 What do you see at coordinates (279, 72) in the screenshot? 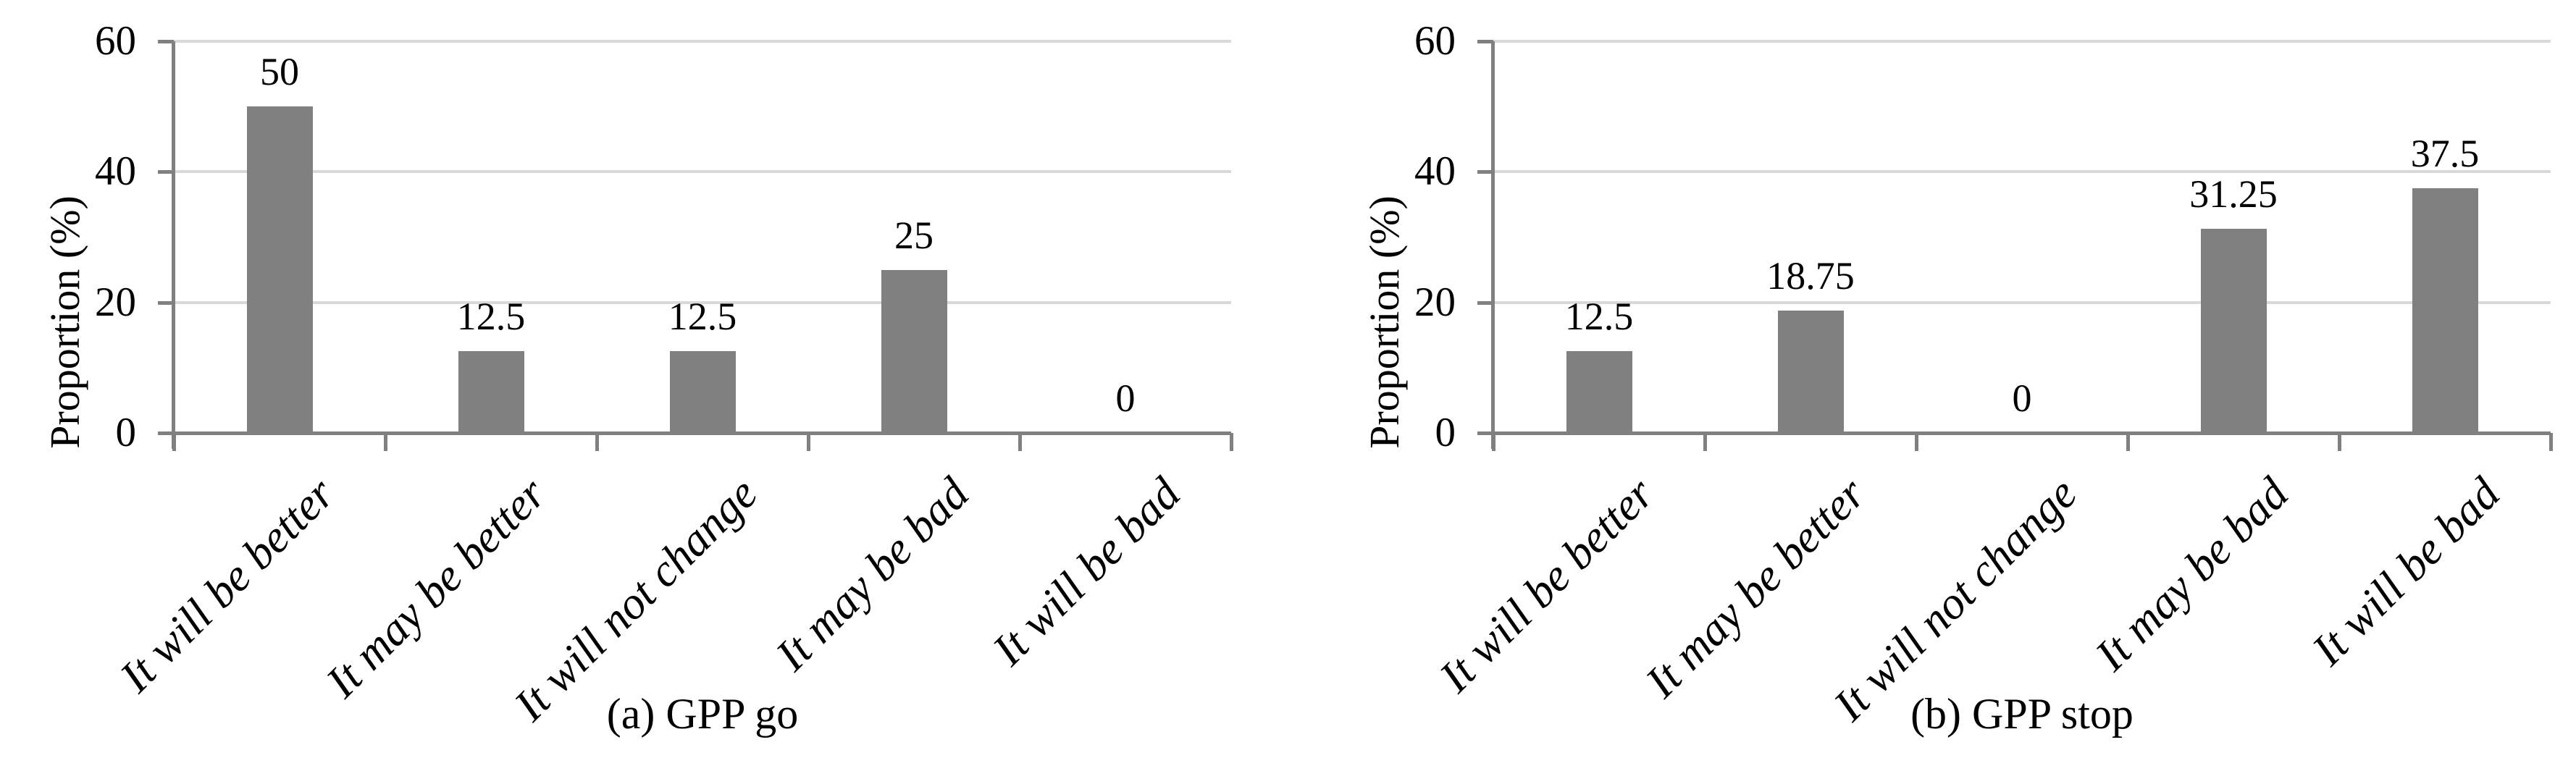
I see `bar-value-label: 50` at bounding box center [279, 72].